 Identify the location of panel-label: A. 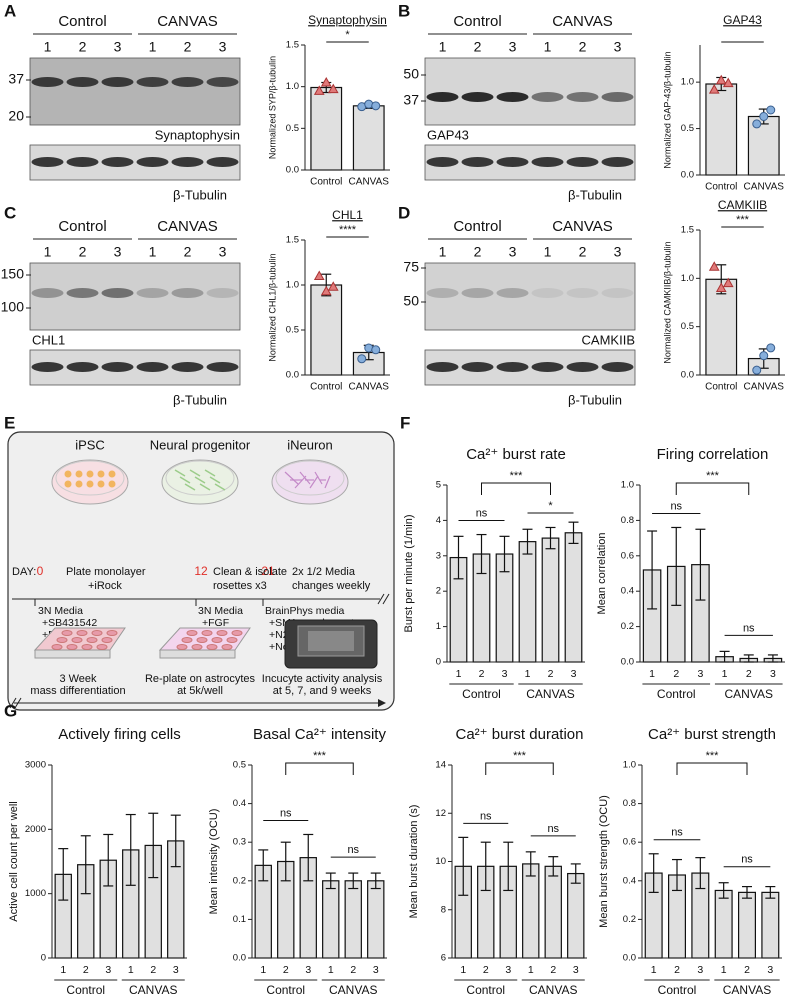
(10, 10).